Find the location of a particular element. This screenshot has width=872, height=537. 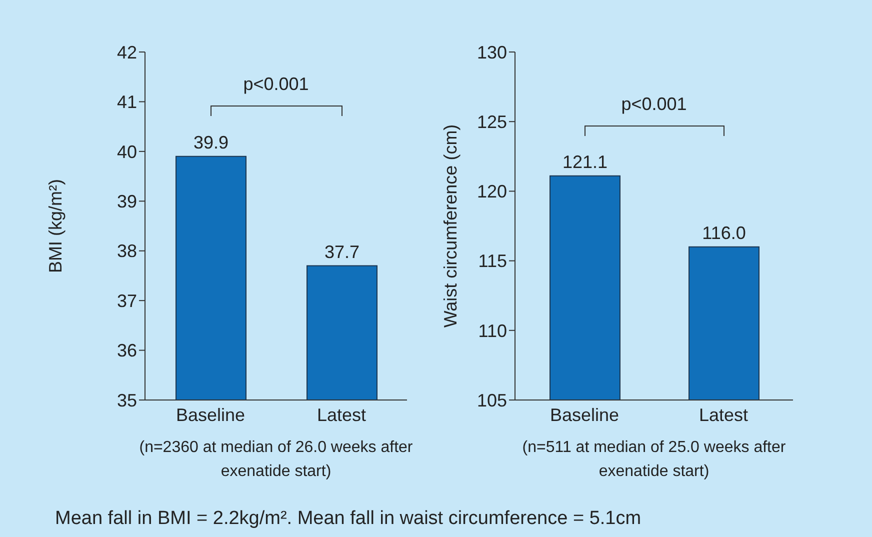

y-tick-label: 120 is located at coordinates (491, 192).